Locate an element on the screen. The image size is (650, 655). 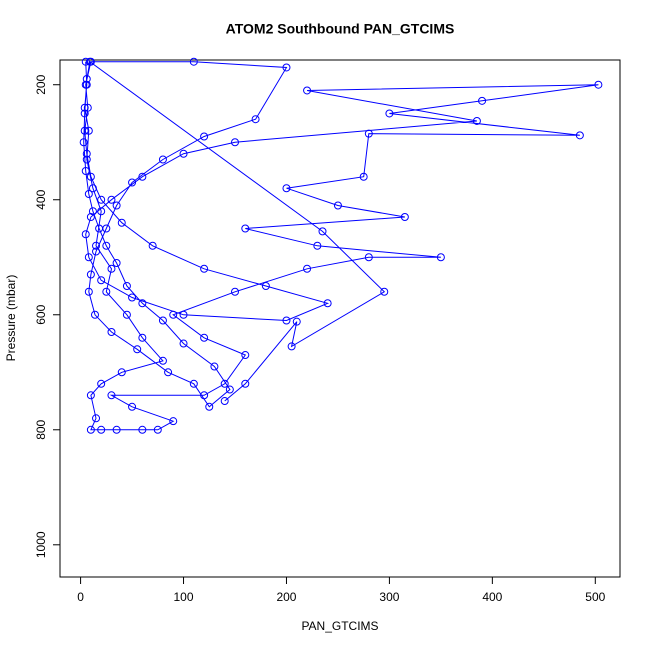
x-tick-label: 400 is located at coordinates (492, 597).